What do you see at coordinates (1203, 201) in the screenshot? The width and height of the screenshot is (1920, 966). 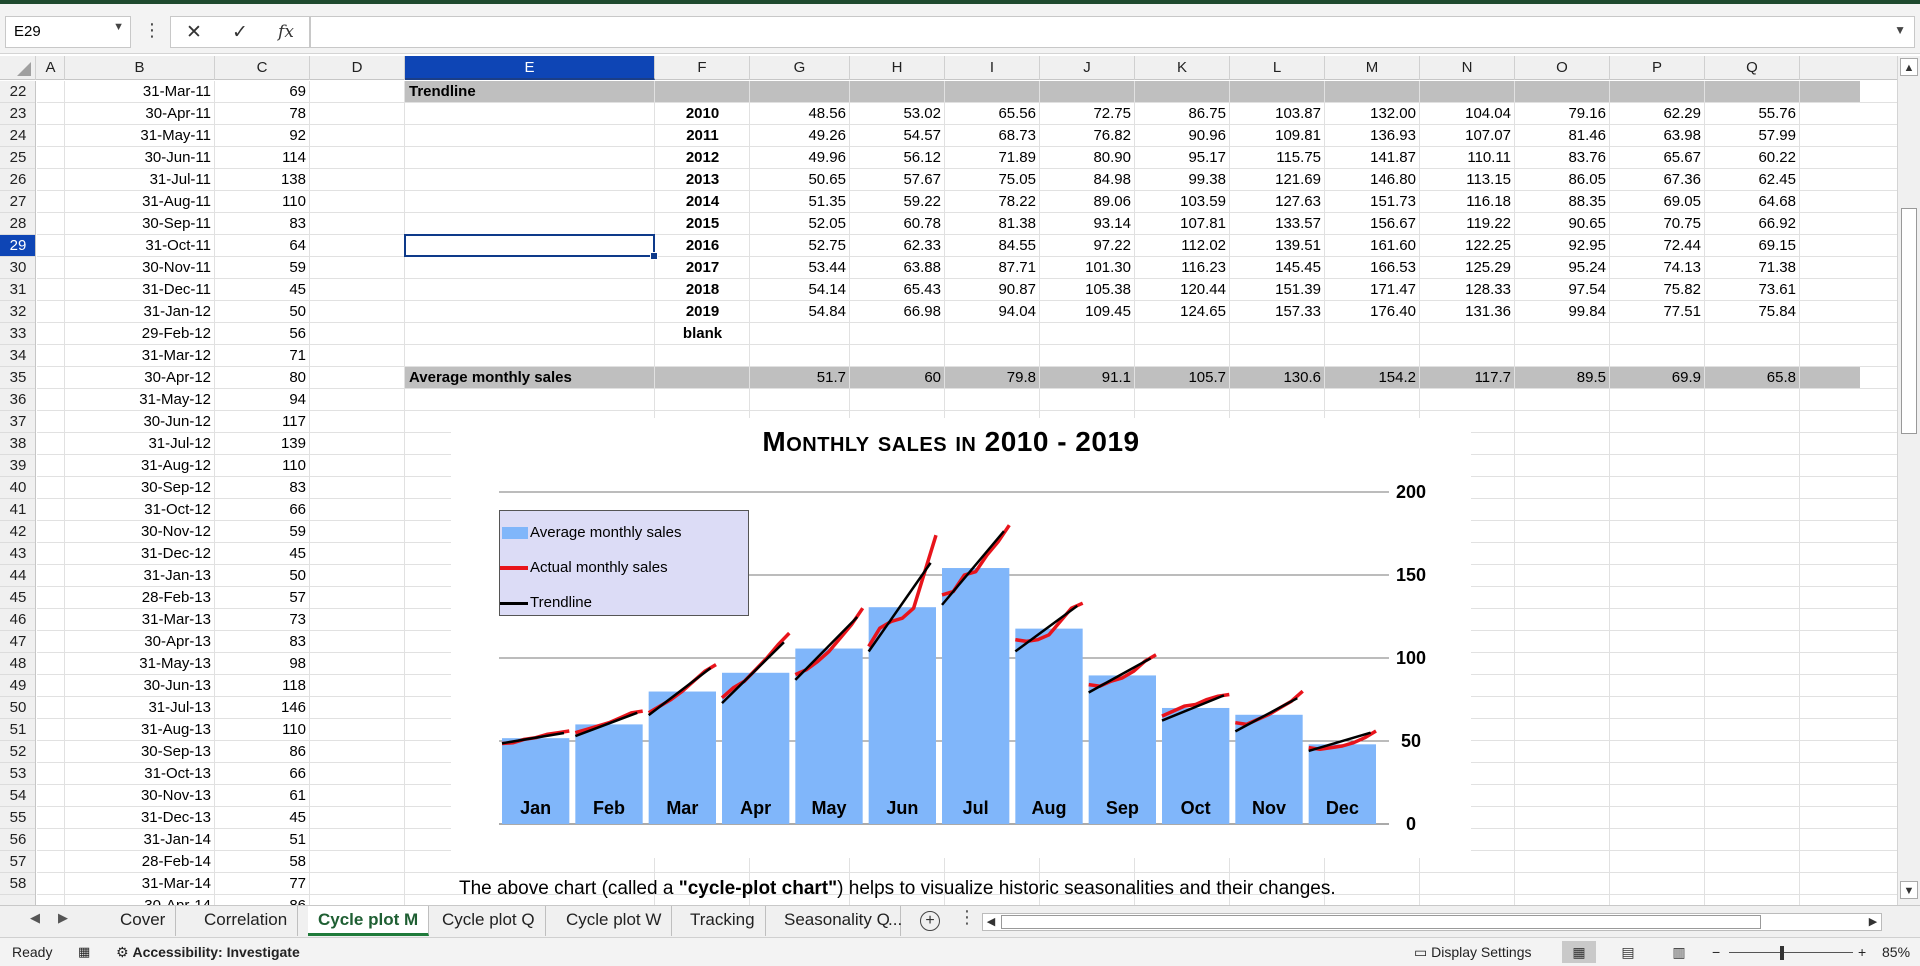 I see `trend-value-cell: 103.59` at bounding box center [1203, 201].